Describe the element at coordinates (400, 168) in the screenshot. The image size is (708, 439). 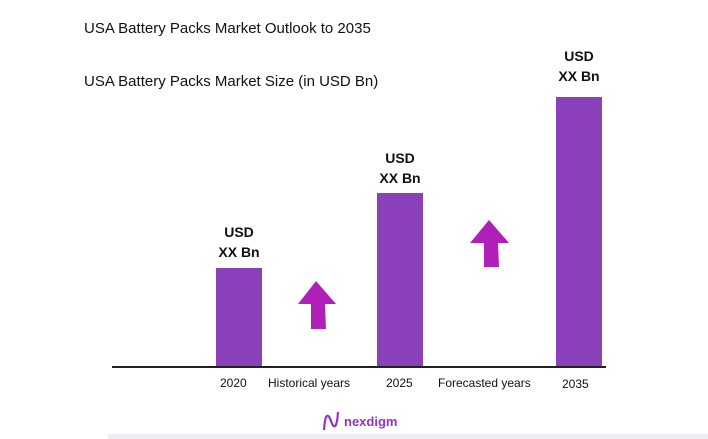
I see `data-label-2025: USD XX Bn` at that location.